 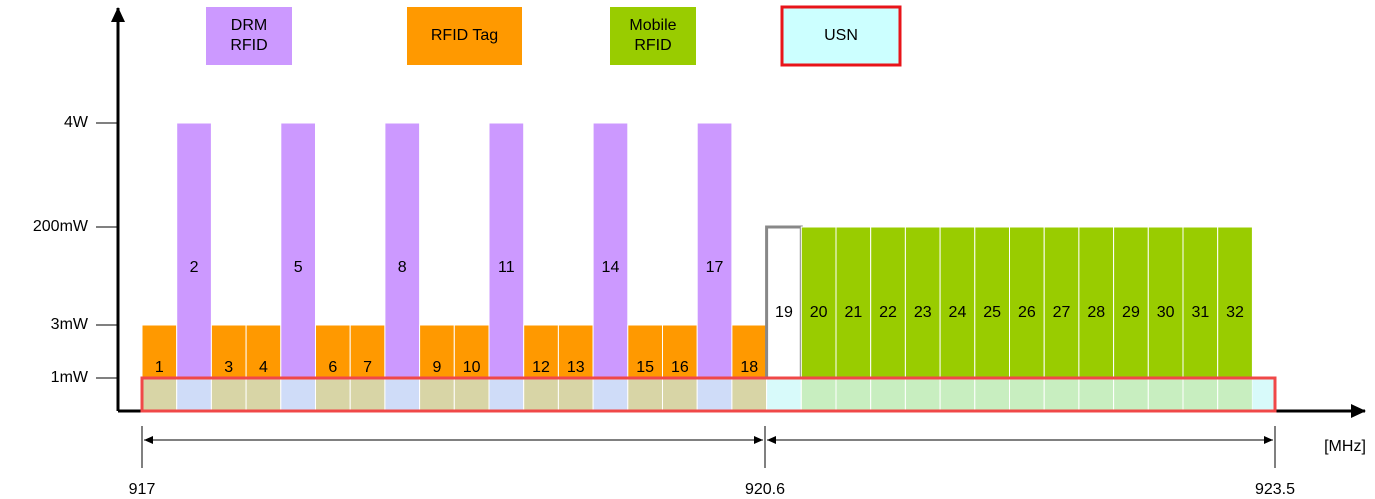 I want to click on legend-label: DRM, so click(x=249, y=25).